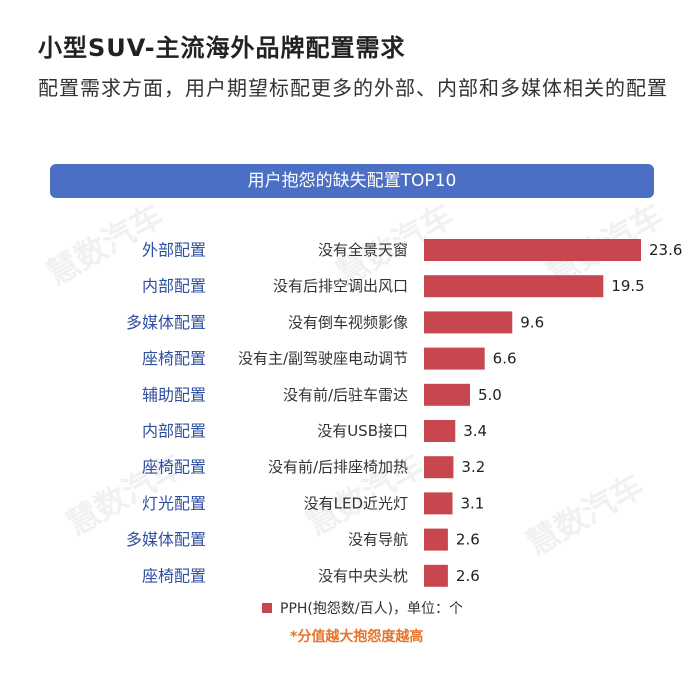  What do you see at coordinates (174, 503) in the screenshot?
I see `category-label: 灯光配置` at bounding box center [174, 503].